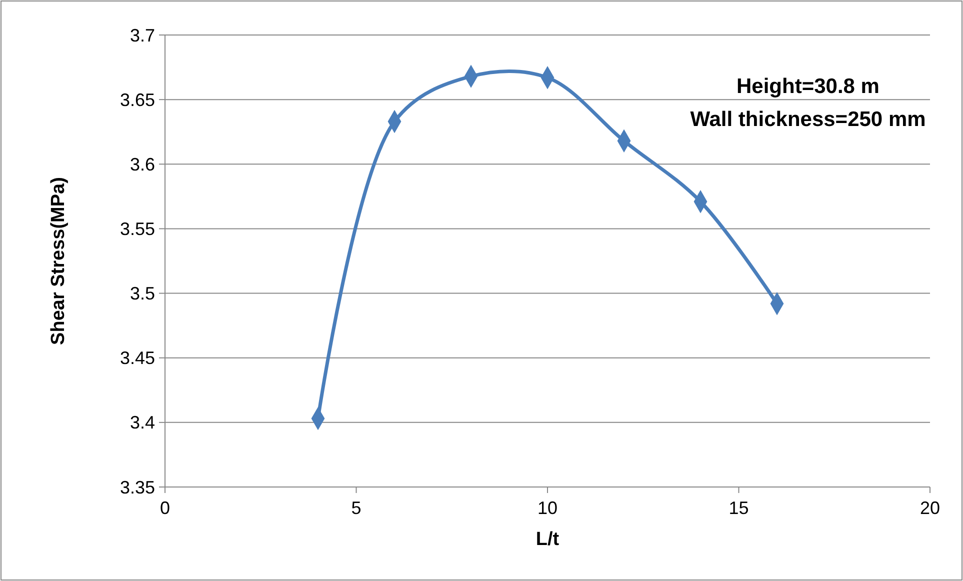 This screenshot has height=581, width=963. Describe the element at coordinates (738, 508) in the screenshot. I see `x-tick-label: 15` at that location.